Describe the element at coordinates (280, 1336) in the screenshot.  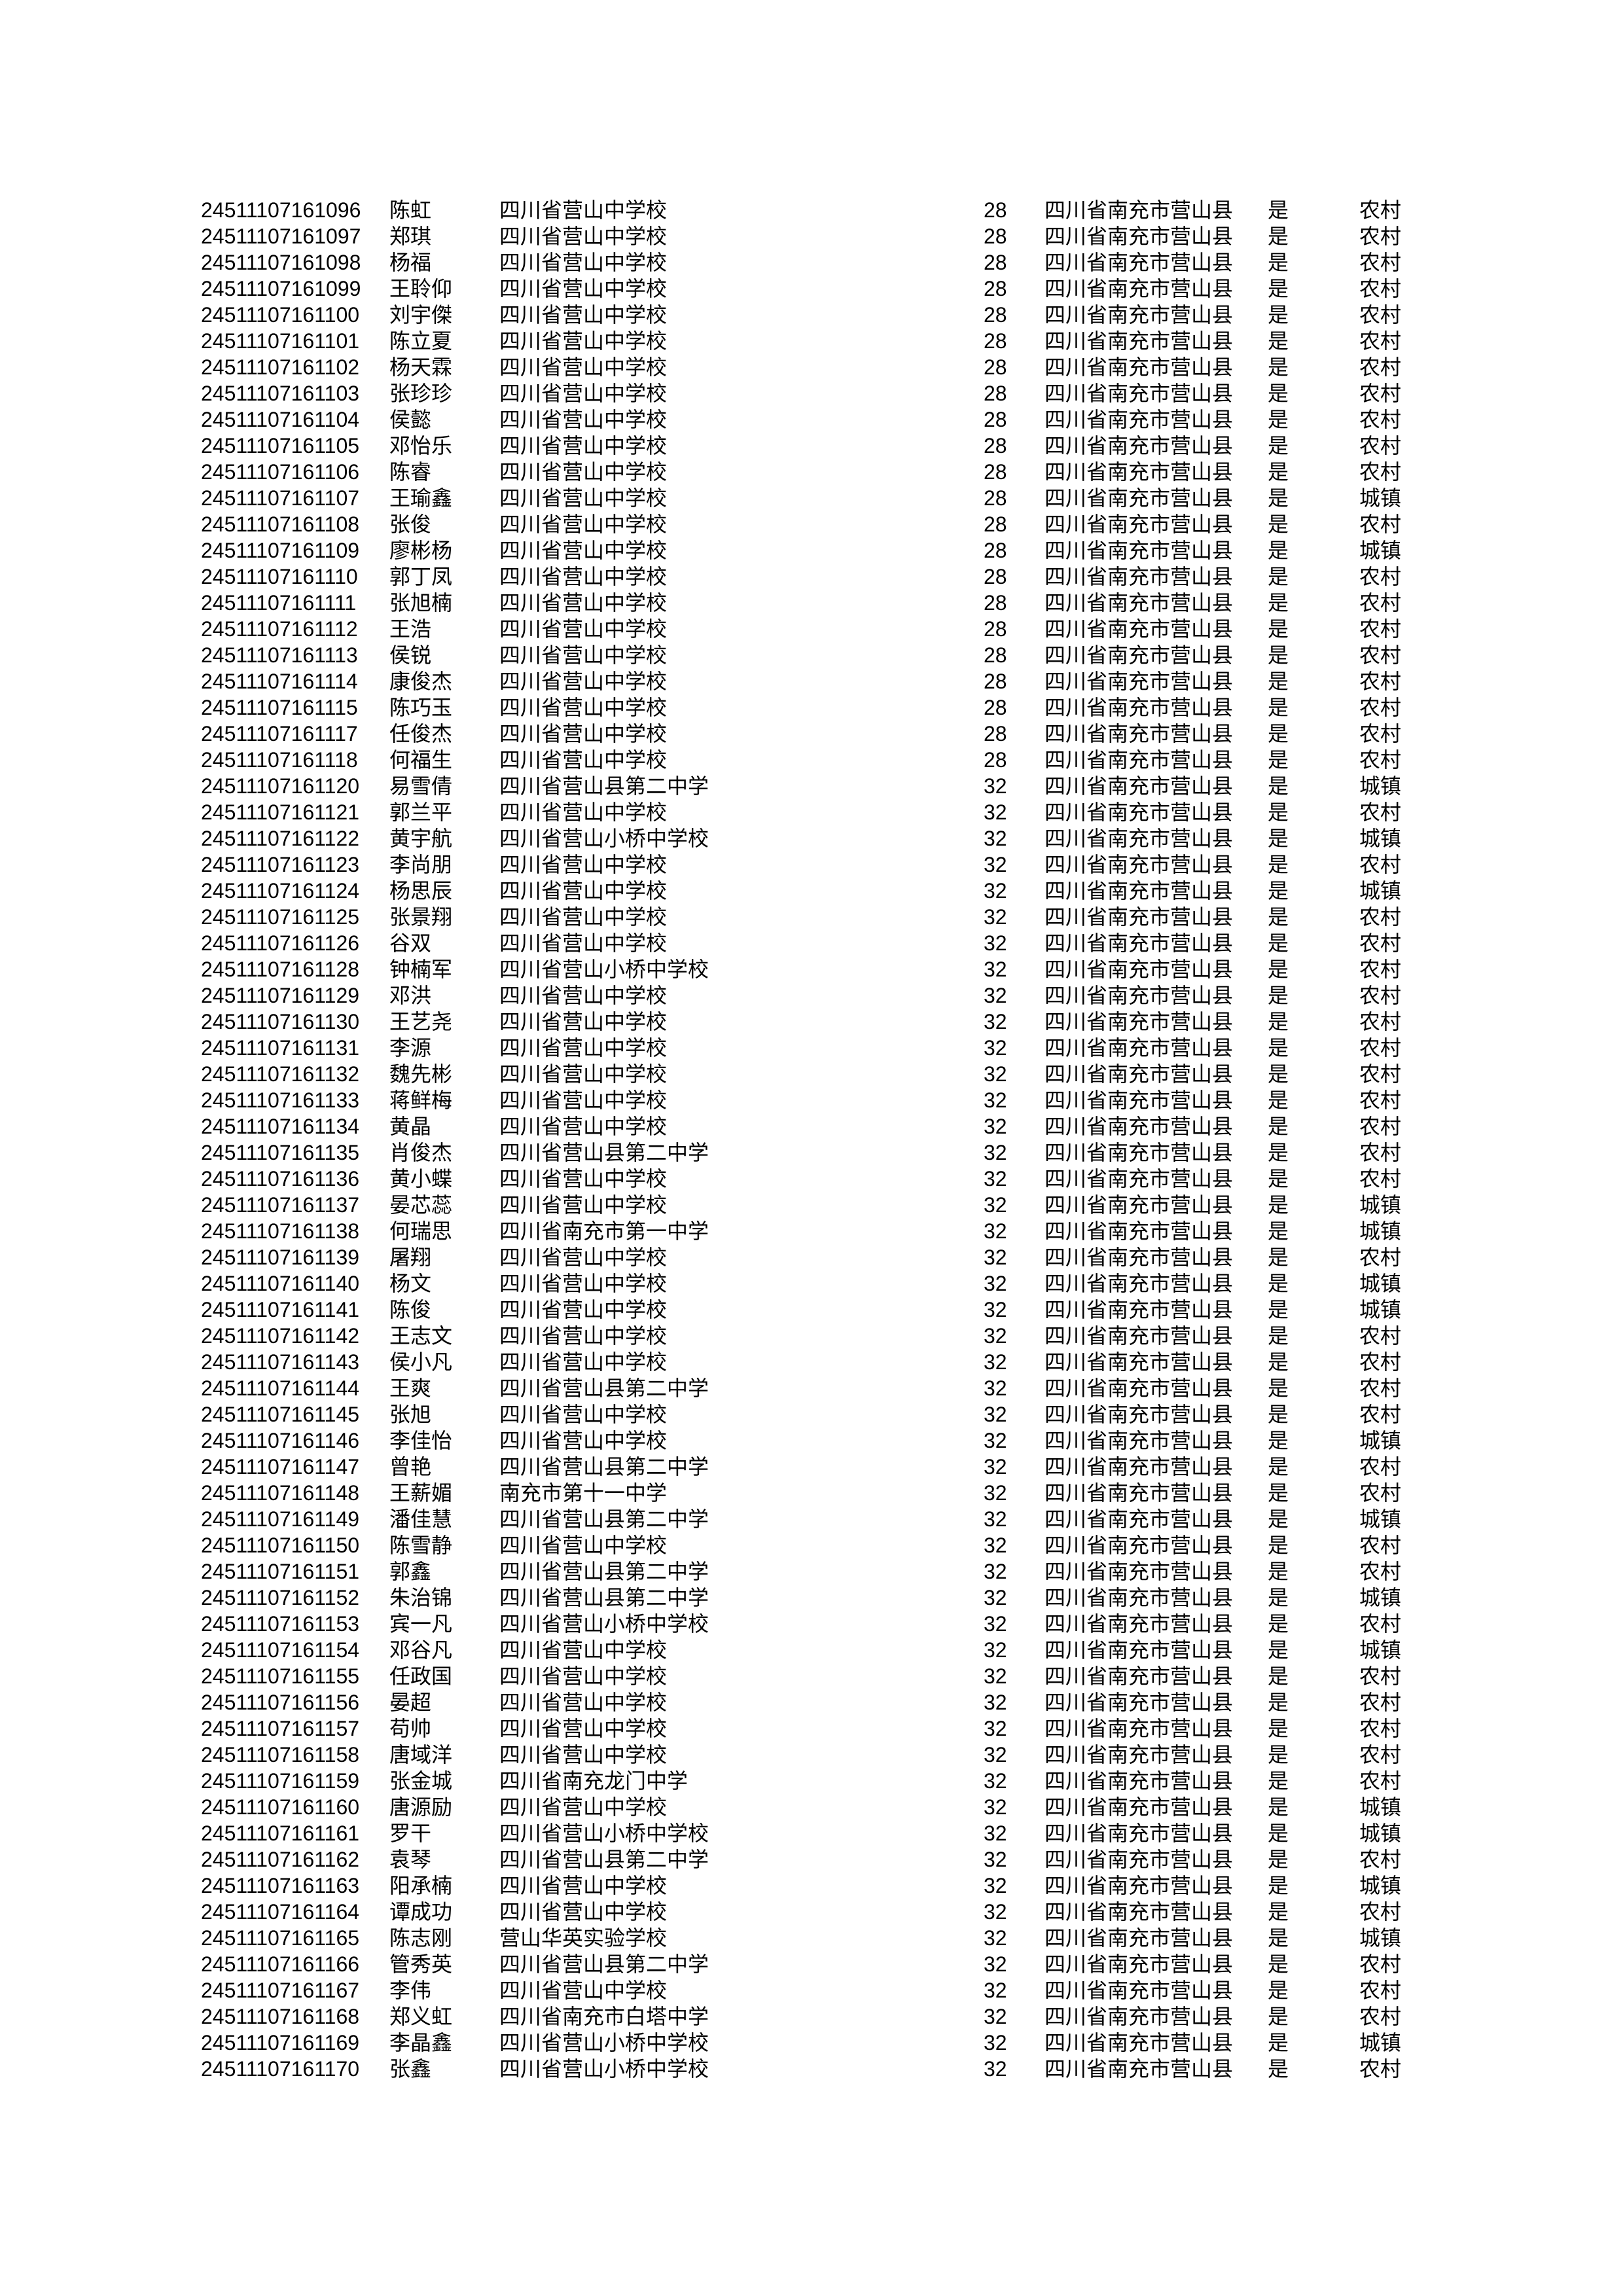
I see `candidate-id-cell: 24511107161142` at that location.